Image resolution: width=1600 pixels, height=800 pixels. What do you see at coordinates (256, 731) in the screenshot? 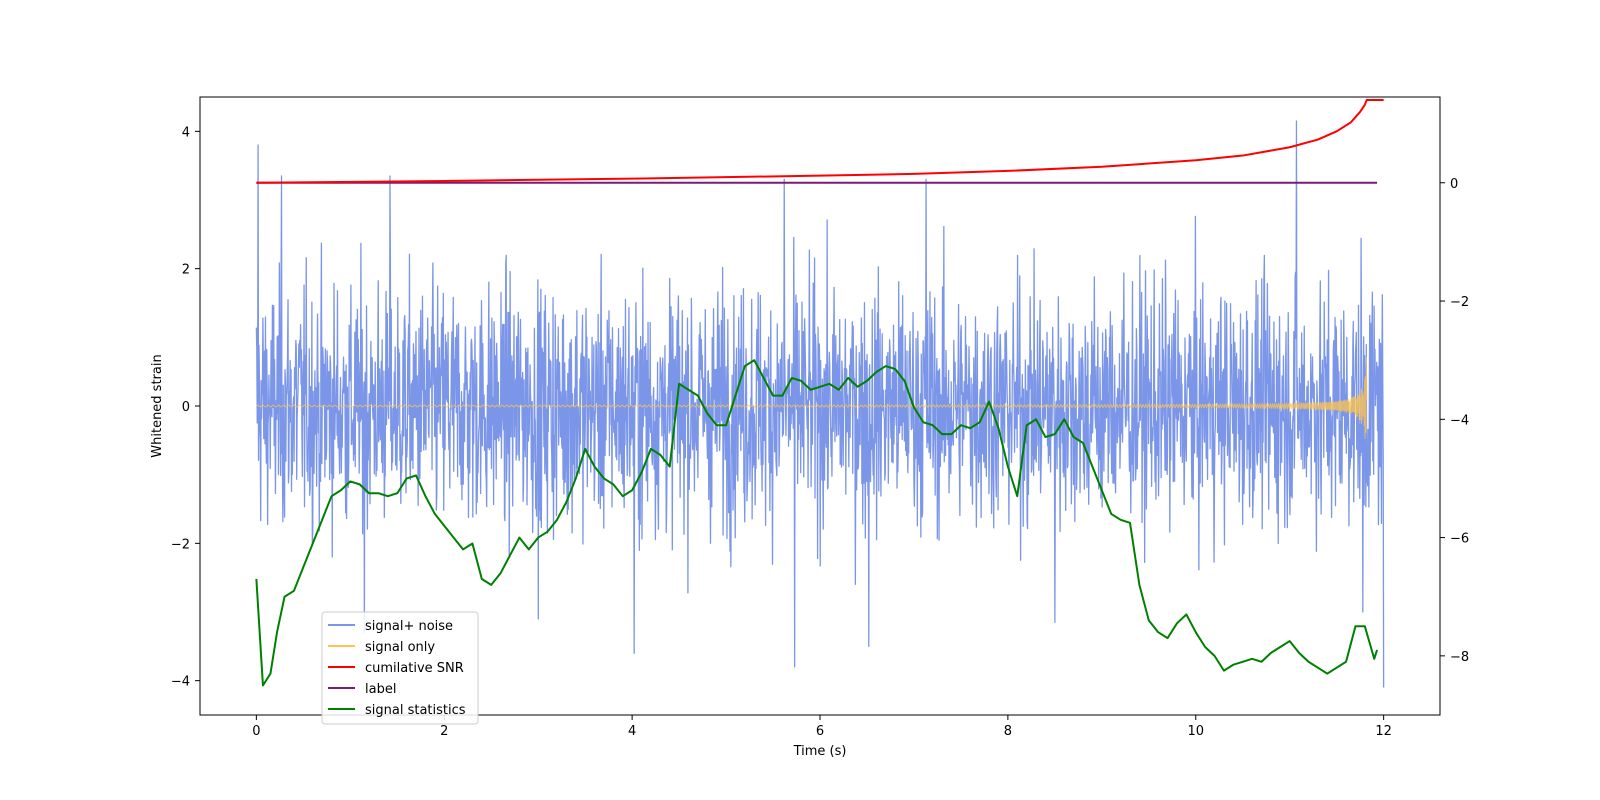
I see `x-tick-label: 0` at bounding box center [256, 731].